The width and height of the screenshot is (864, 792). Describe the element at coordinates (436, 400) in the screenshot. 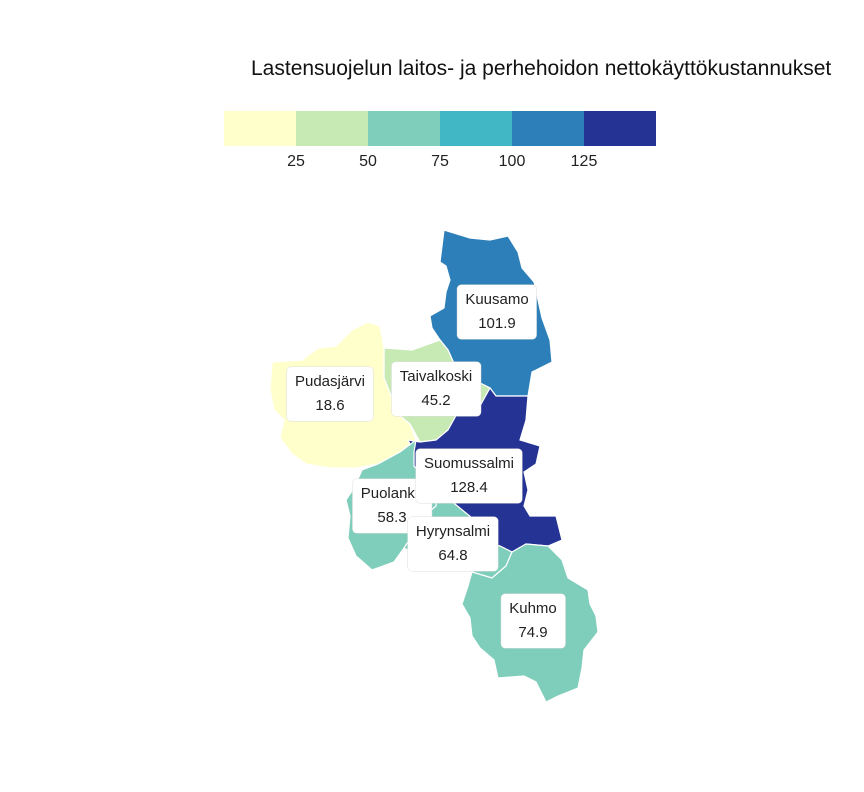

I see `region-value: 45.2` at that location.